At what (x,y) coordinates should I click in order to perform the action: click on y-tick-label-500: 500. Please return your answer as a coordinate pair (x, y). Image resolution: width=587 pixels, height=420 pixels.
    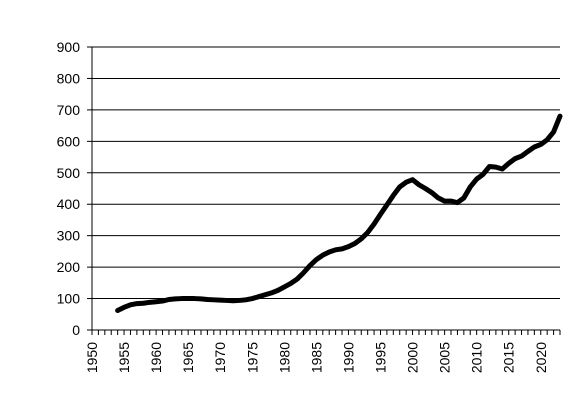
    Looking at the image, I should click on (69, 173).